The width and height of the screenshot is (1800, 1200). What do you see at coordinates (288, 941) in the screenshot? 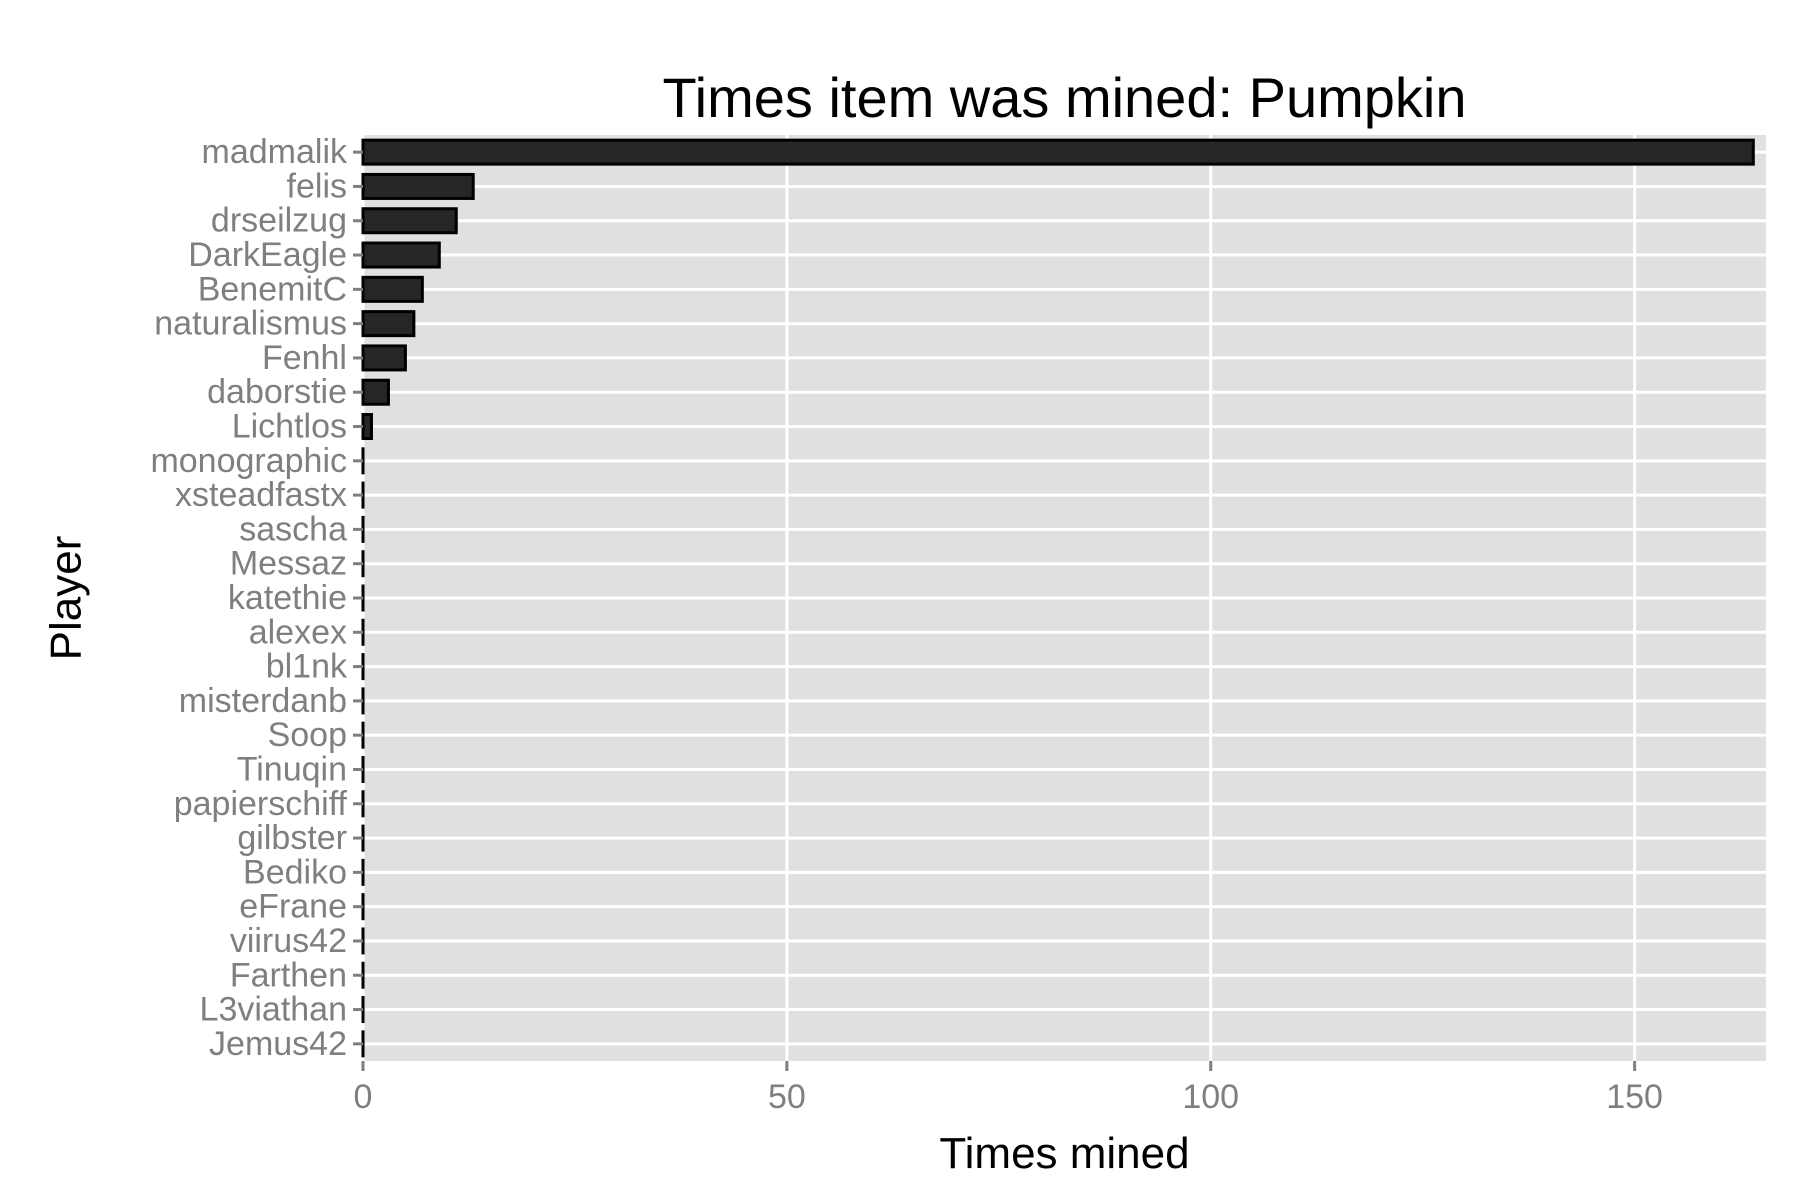
I see `y-tick-label: viirus42` at bounding box center [288, 941].